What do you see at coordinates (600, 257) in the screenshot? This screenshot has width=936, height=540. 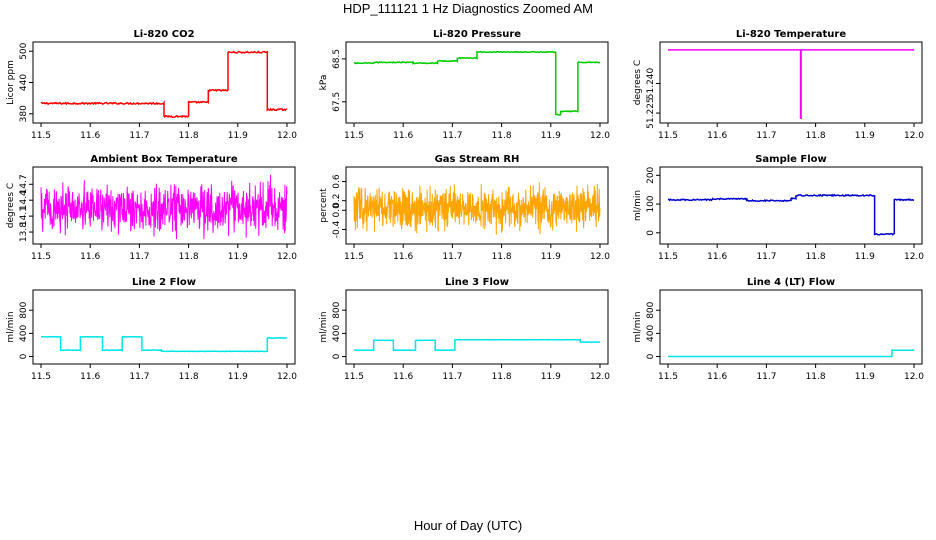 I see `x-tick-label-rh: 12.0` at bounding box center [600, 257].